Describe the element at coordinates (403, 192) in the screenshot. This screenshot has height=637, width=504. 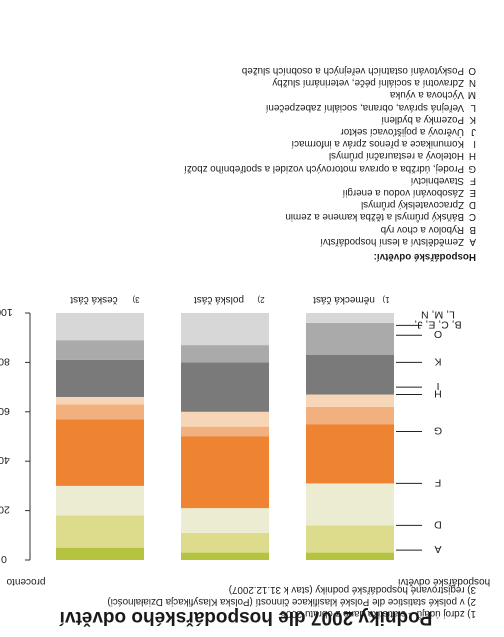
I see `sector-name: Zásobování vodou a energií` at that location.